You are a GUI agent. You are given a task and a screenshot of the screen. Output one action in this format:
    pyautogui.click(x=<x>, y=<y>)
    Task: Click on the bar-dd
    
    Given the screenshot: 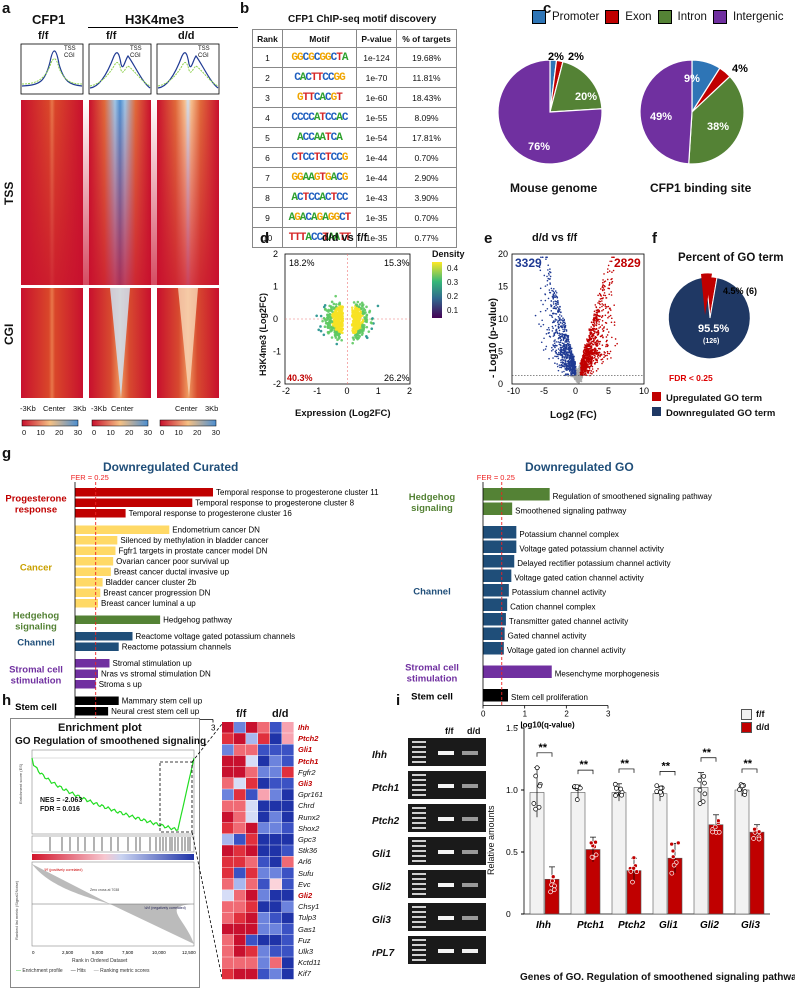 What is the action you would take?
    pyautogui.click(x=757, y=873)
    